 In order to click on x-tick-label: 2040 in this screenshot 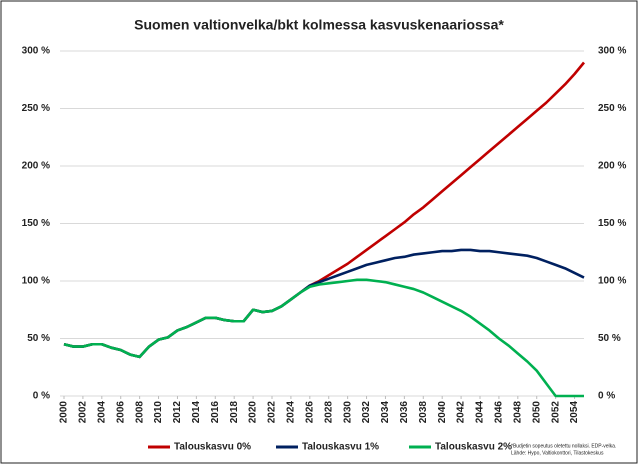, I will do `click(442, 412)`.